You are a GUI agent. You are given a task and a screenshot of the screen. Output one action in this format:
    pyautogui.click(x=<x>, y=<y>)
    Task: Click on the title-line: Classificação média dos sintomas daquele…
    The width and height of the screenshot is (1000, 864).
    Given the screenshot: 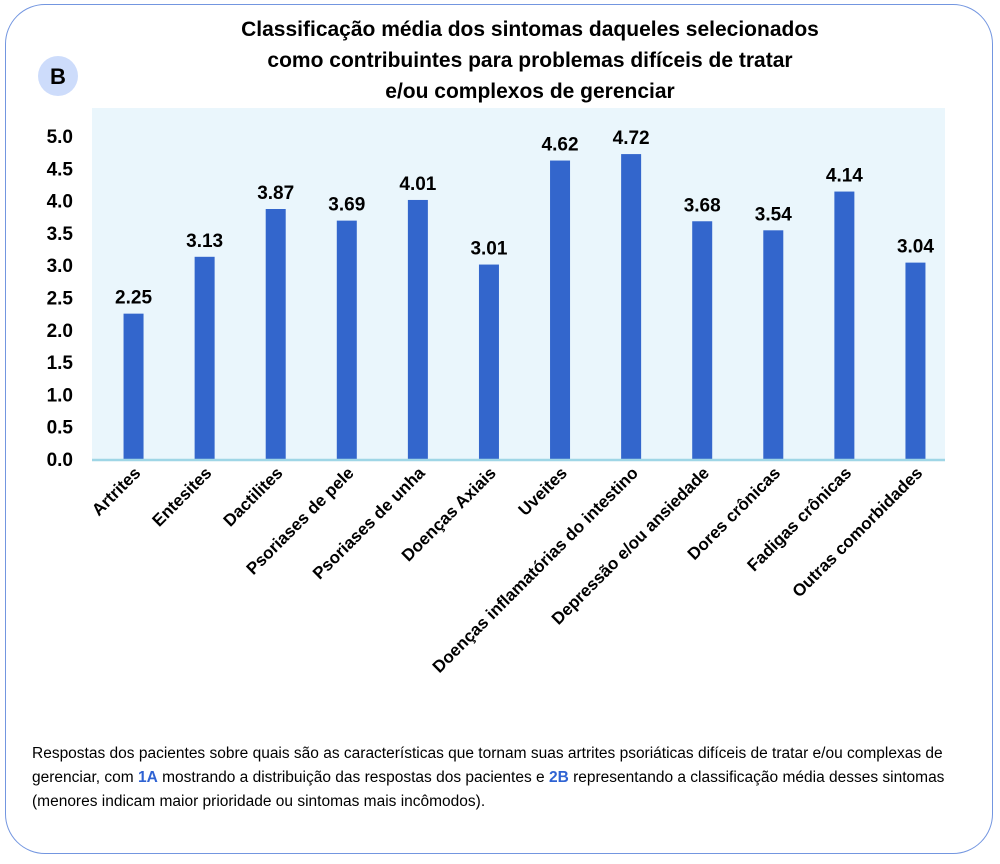 What is the action you would take?
    pyautogui.click(x=530, y=29)
    